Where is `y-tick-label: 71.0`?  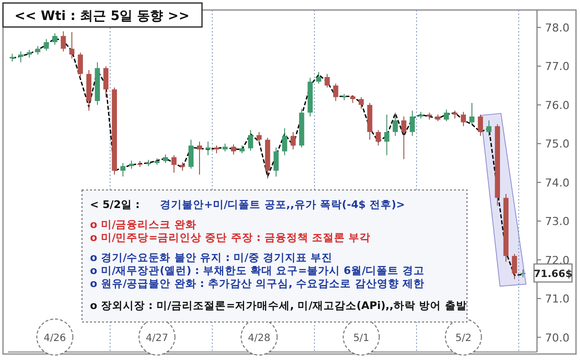 y-tick-label: 71.0 is located at coordinates (557, 299).